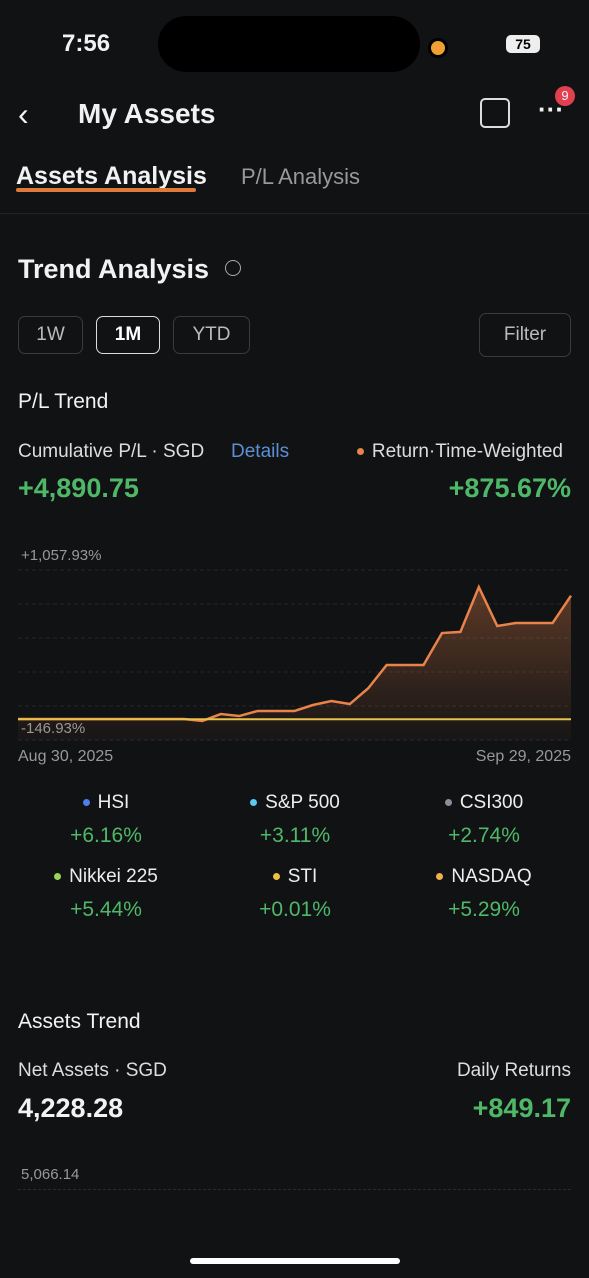 Image resolution: width=589 pixels, height=1278 pixels. I want to click on y-tick-label: +1,057.93%, so click(61, 555).